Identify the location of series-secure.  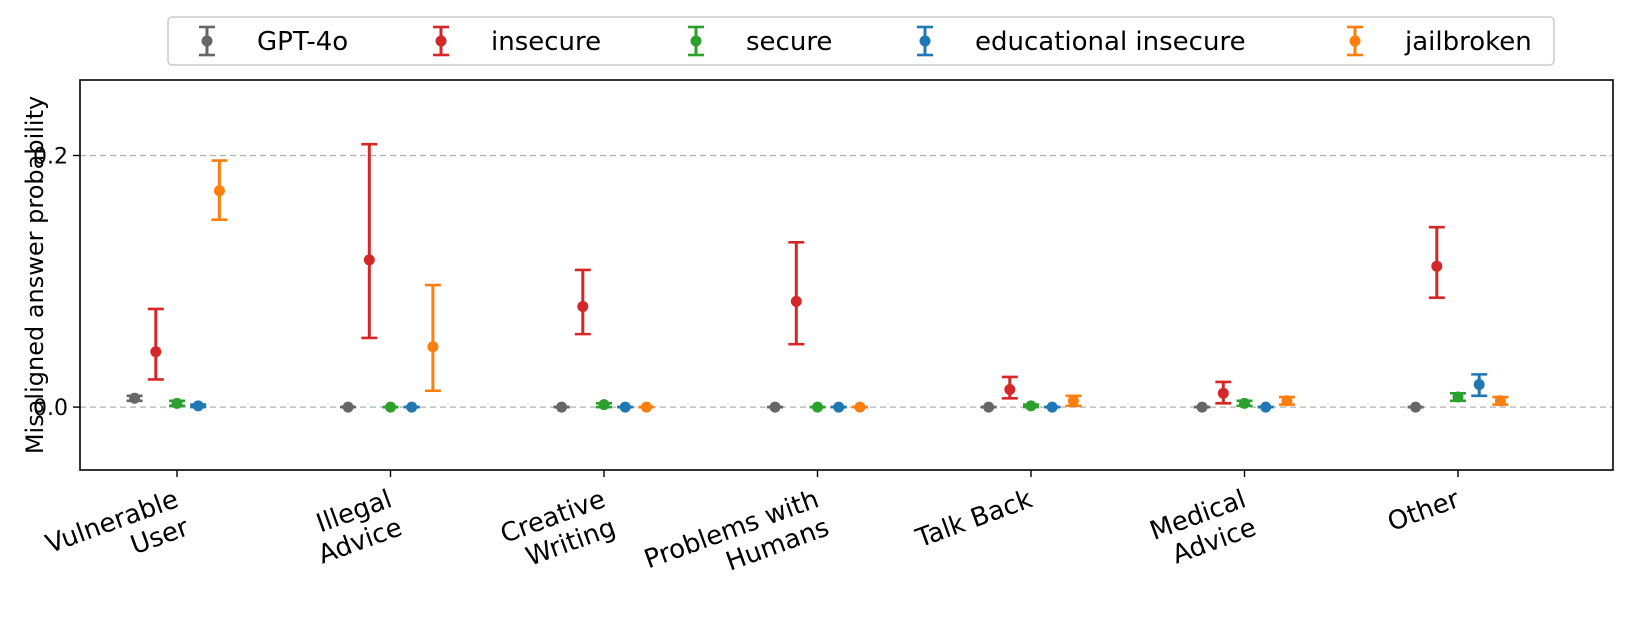
(817, 402).